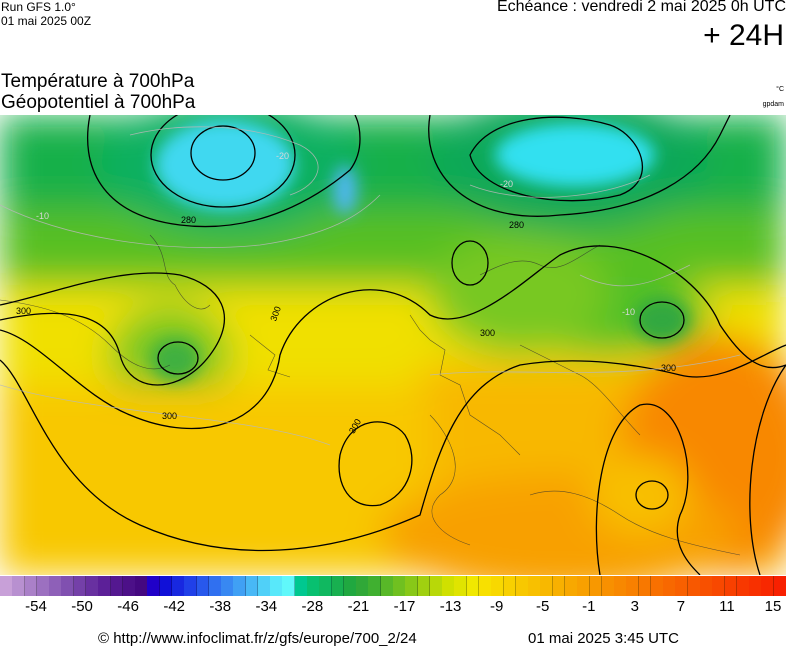 This screenshot has height=648, width=786. Describe the element at coordinates (174, 606) in the screenshot. I see `scale-tick-label: -42` at that location.